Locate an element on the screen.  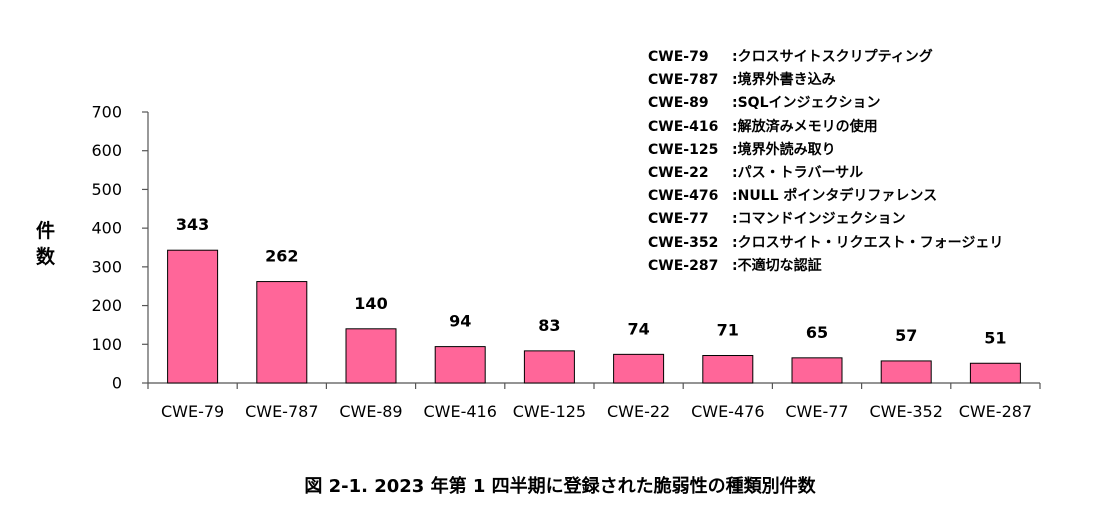
x-tick-label: CWE-125 is located at coordinates (549, 411).